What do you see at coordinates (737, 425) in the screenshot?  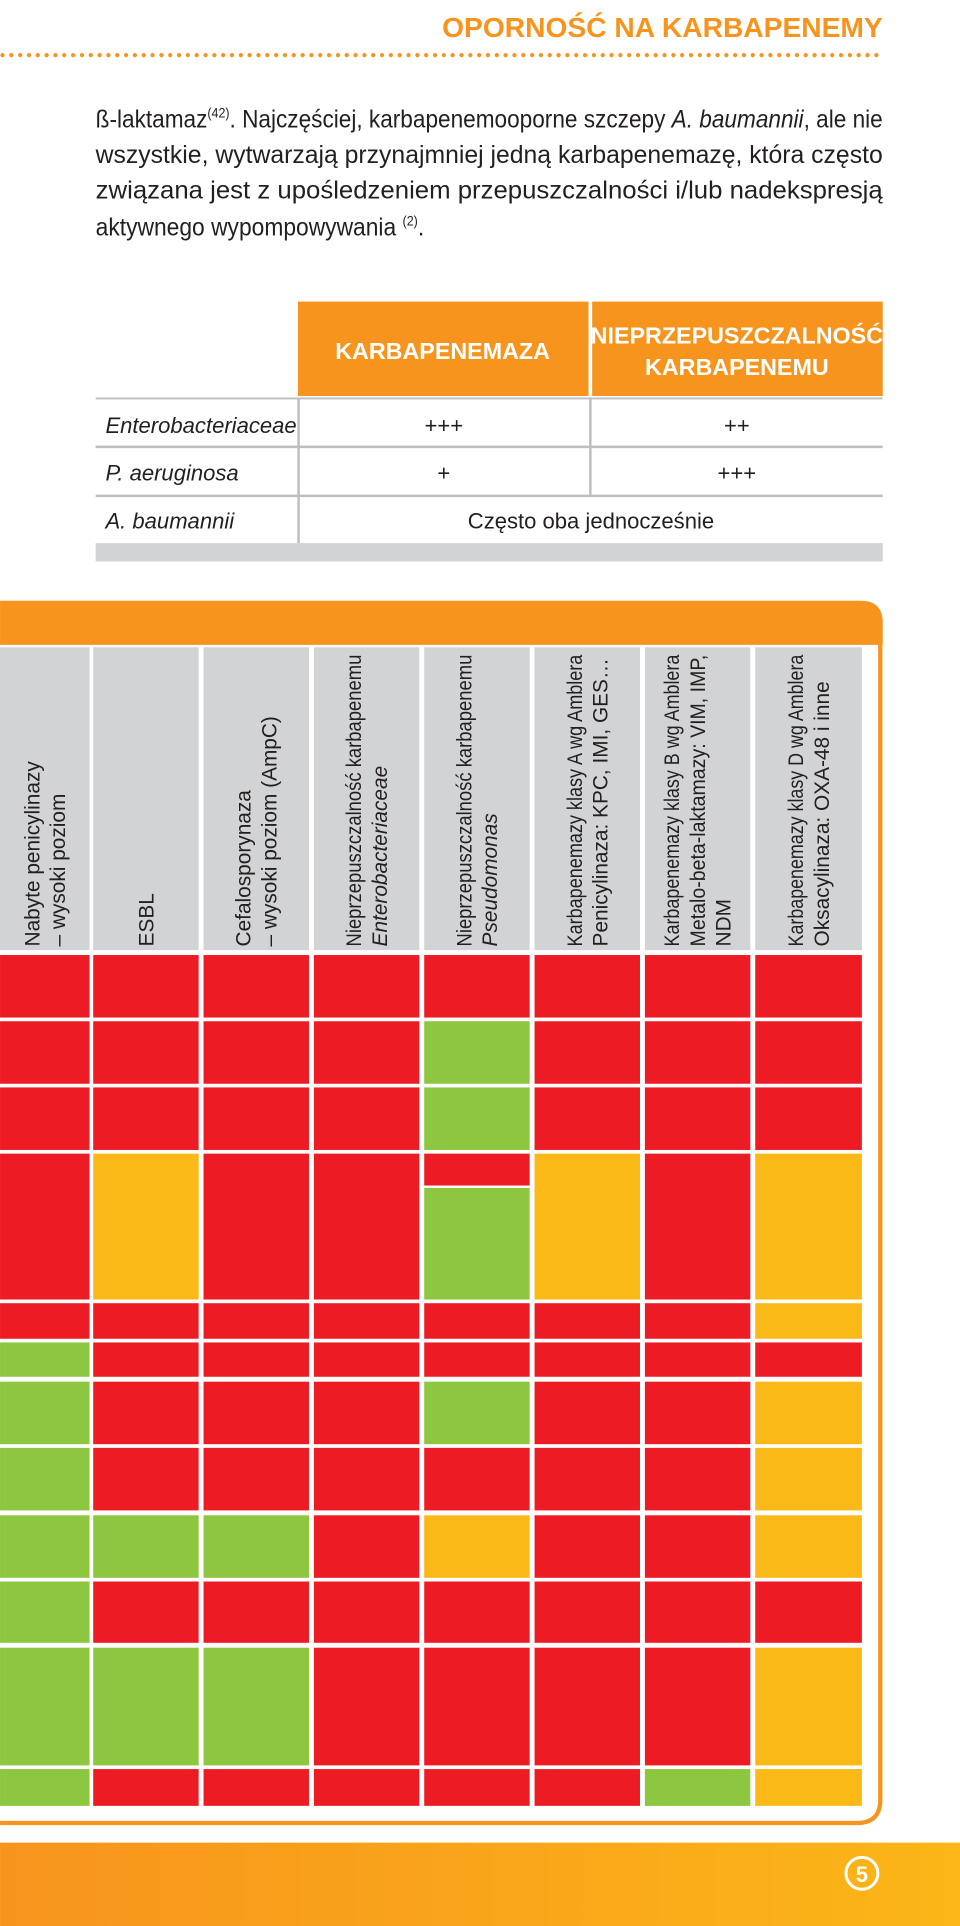 I see `cell: ++` at bounding box center [737, 425].